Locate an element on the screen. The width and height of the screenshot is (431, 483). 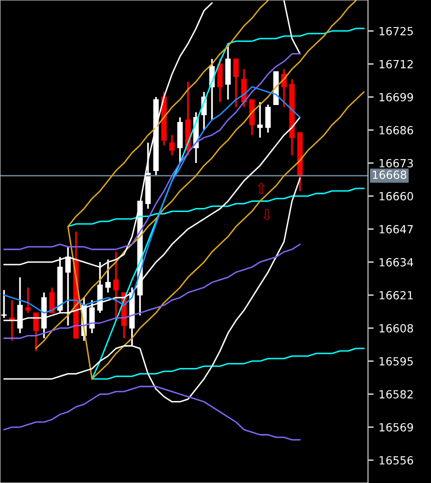
annotation: ⇧ is located at coordinates (261, 188).